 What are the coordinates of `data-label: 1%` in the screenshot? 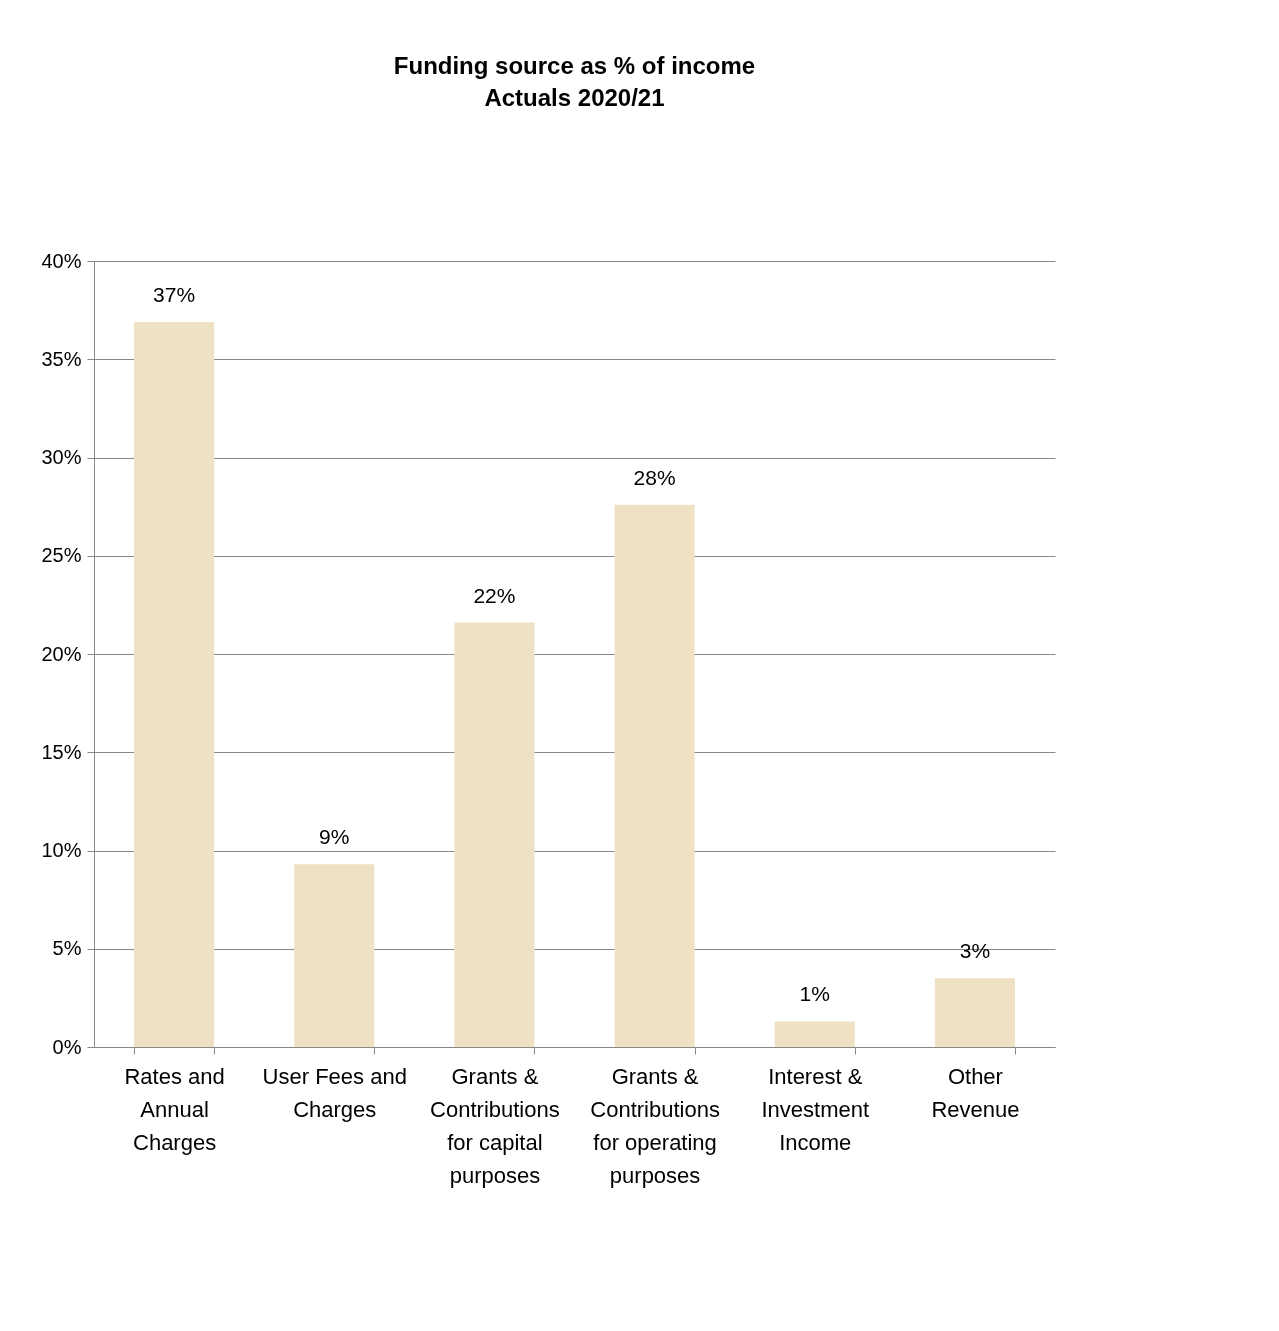 It's located at (814, 994).